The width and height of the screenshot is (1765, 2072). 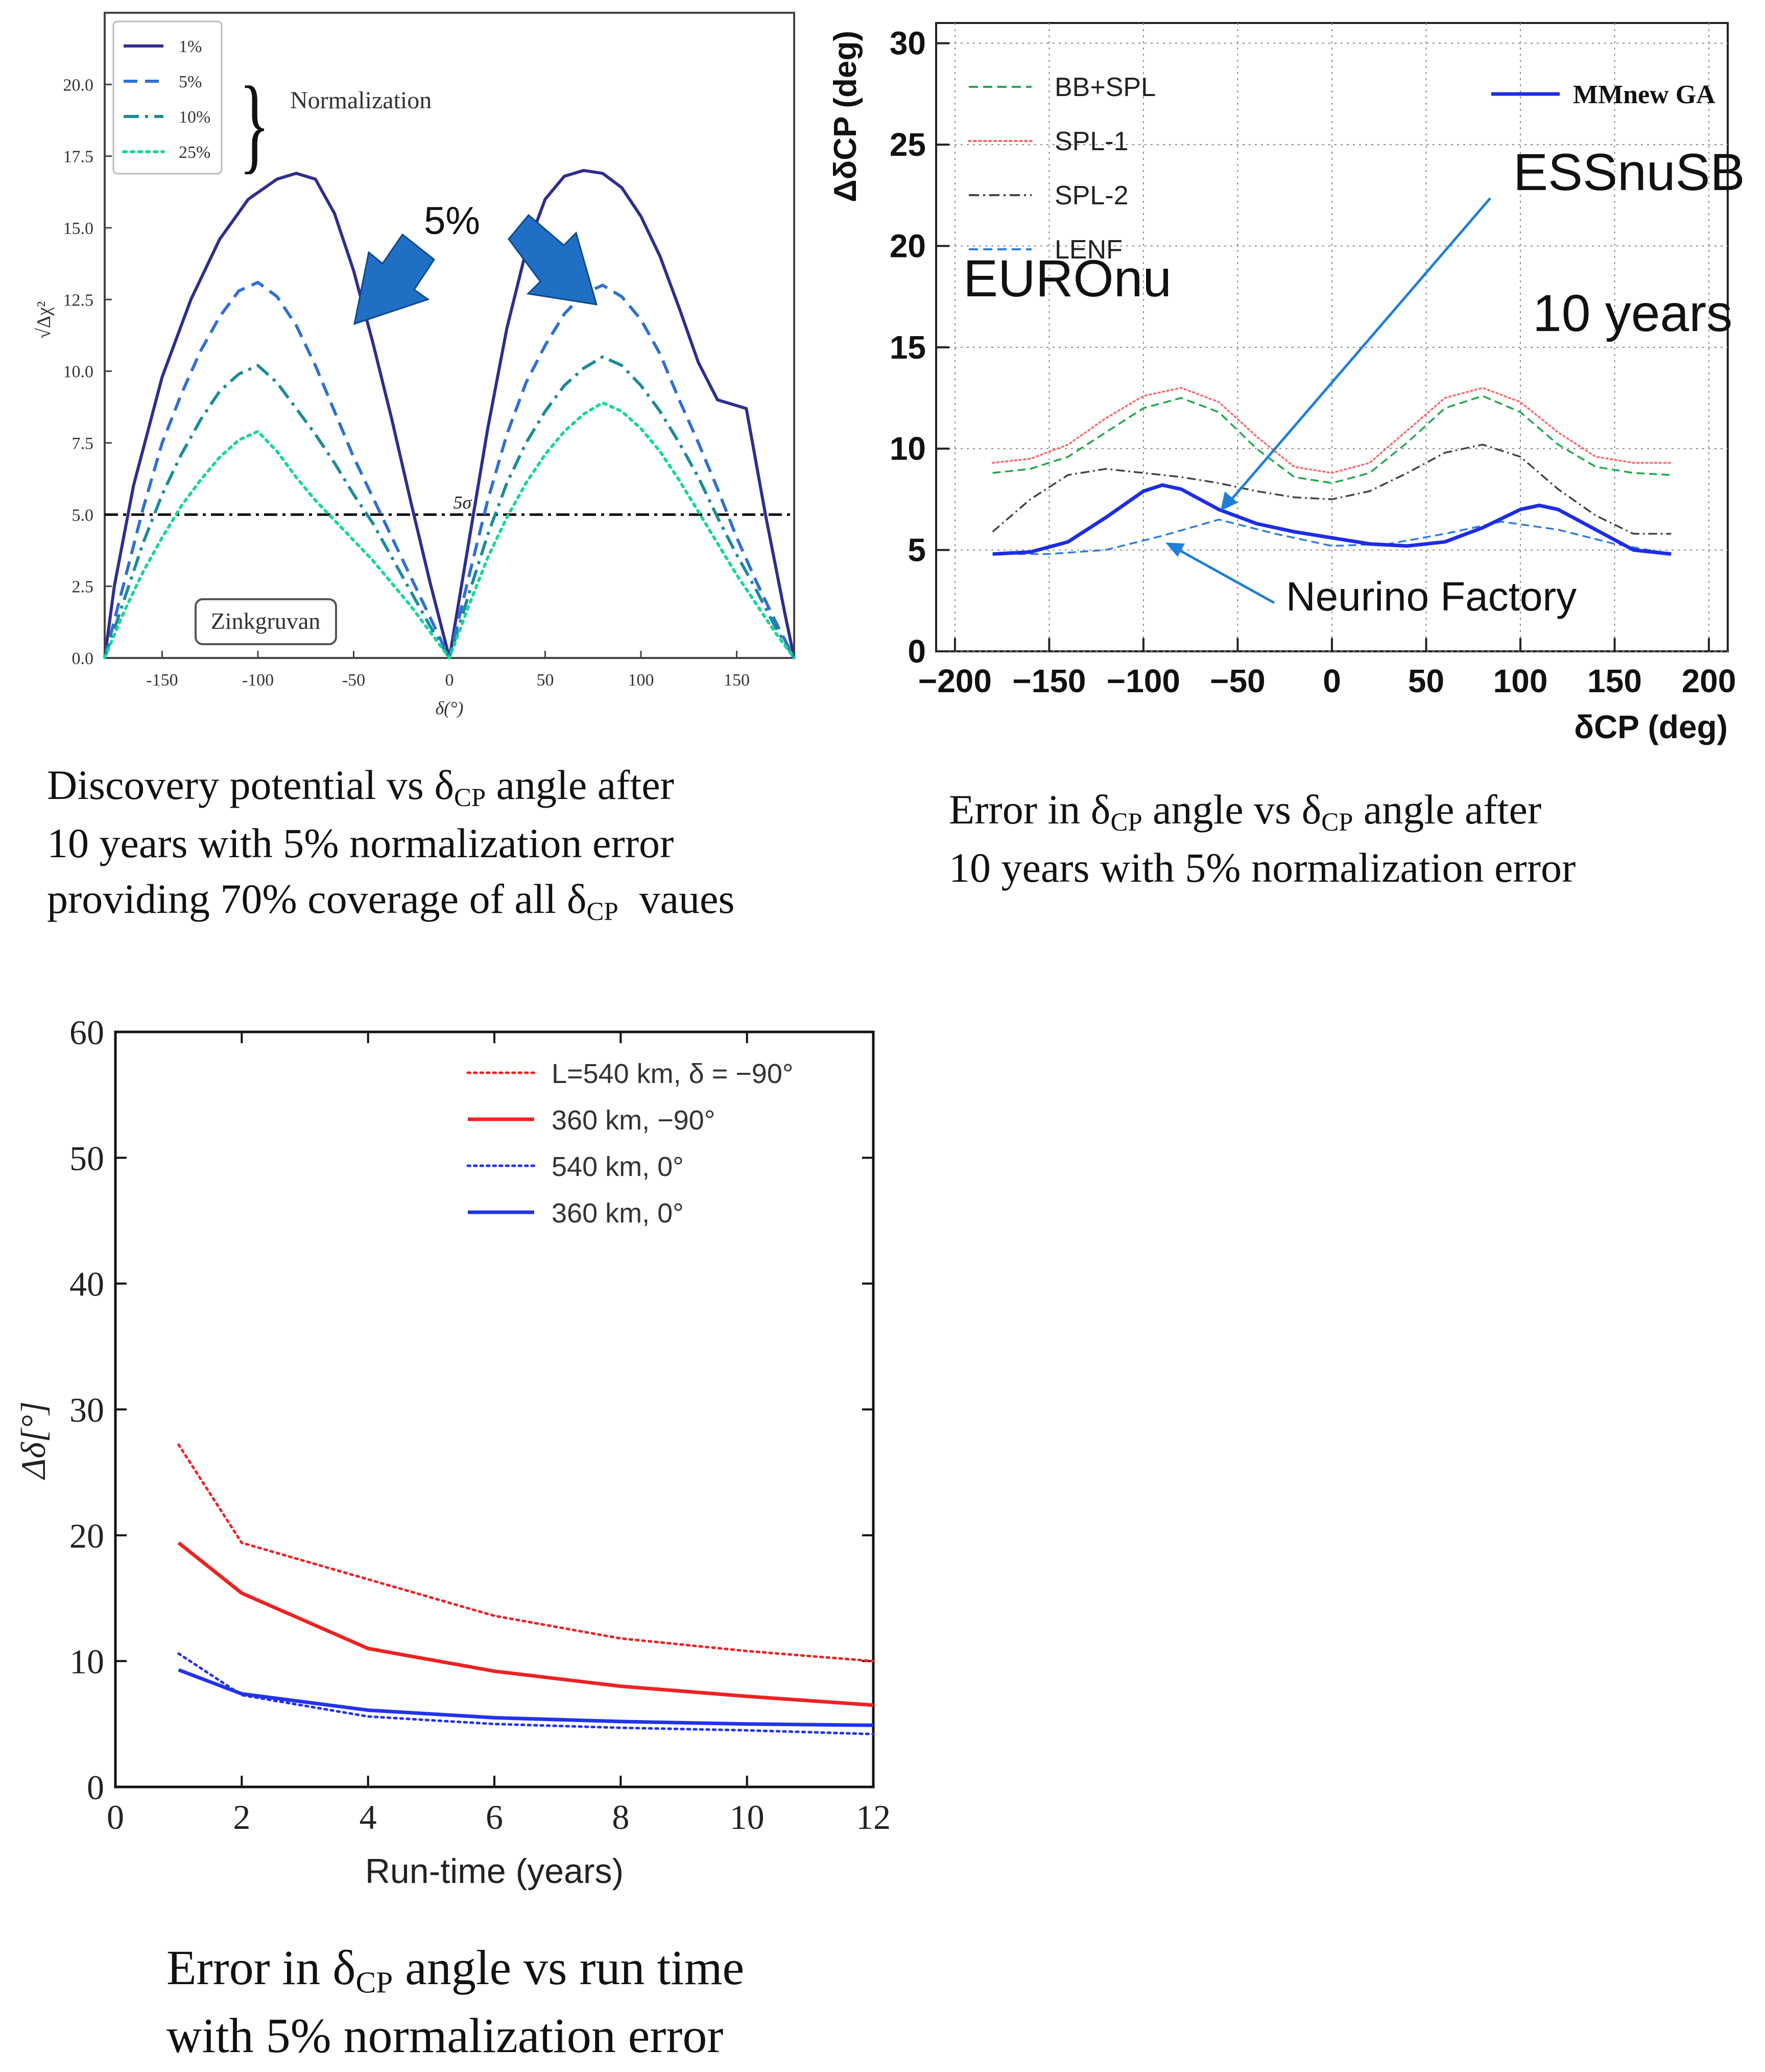 What do you see at coordinates (86, 1033) in the screenshot?
I see `y-tick-label: 60` at bounding box center [86, 1033].